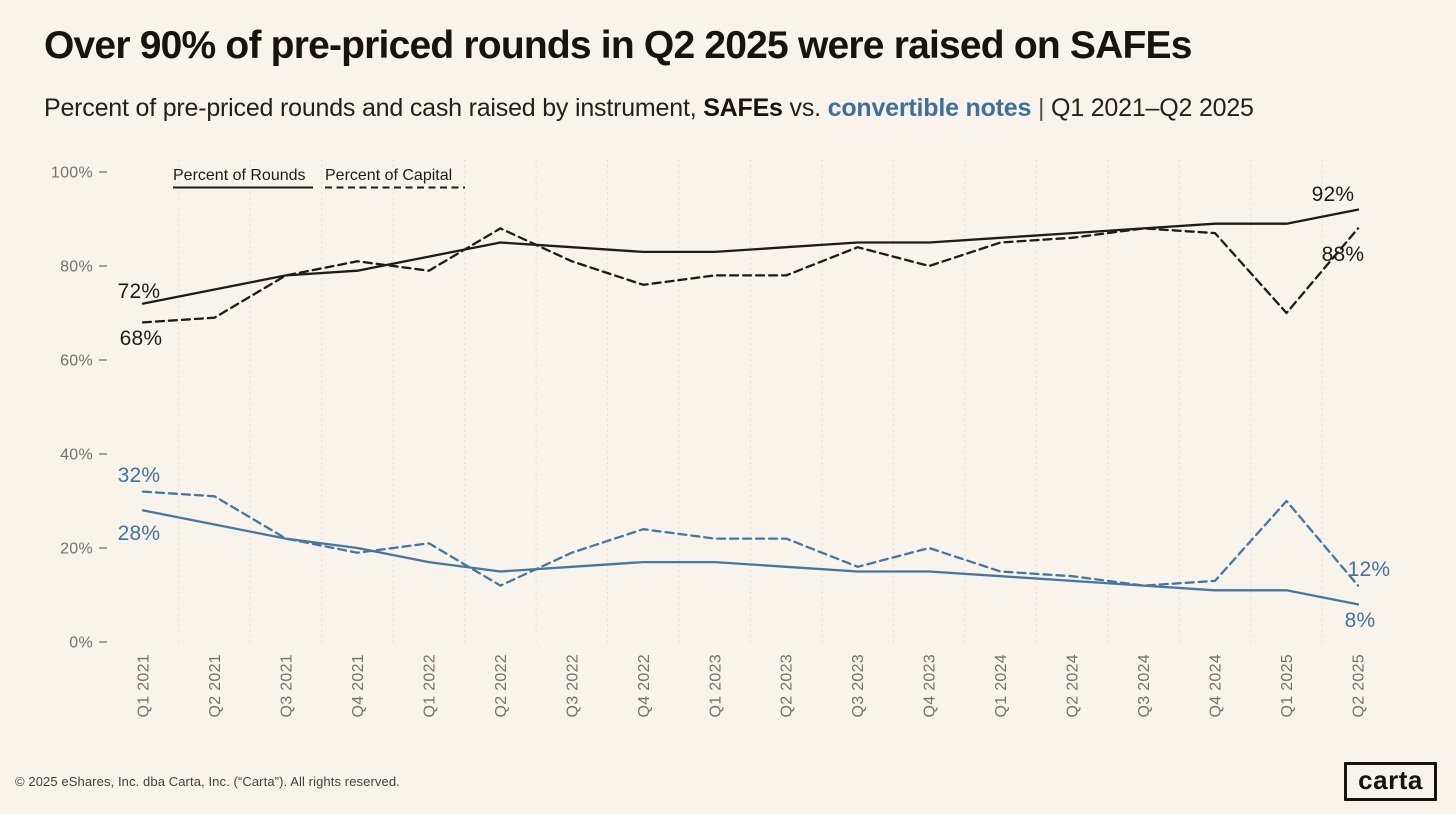 The image size is (1456, 814). I want to click on series-line-notes-rounds, so click(750, 557).